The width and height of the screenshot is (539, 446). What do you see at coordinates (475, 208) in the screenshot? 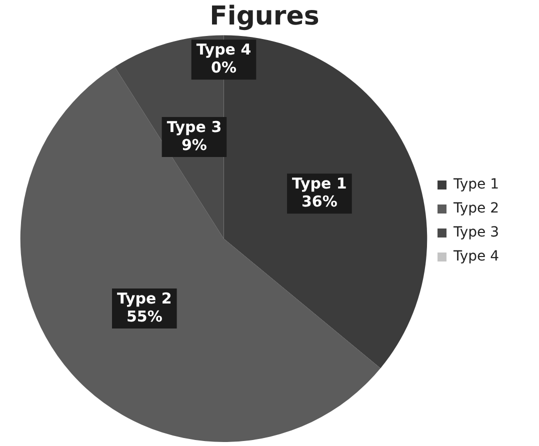
I see `legend-label: Type 2` at bounding box center [475, 208].